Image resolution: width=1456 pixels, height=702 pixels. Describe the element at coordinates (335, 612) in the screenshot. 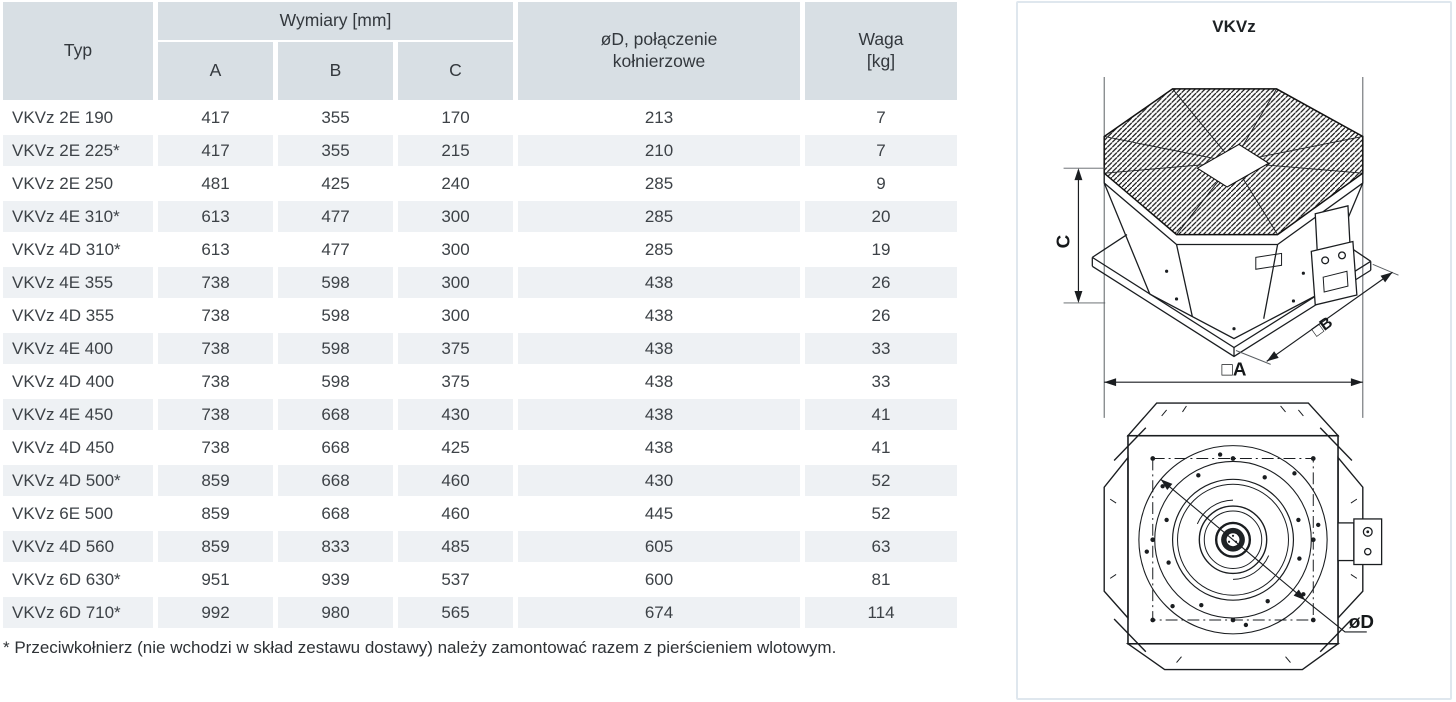

I see `cell-b: 980` at that location.